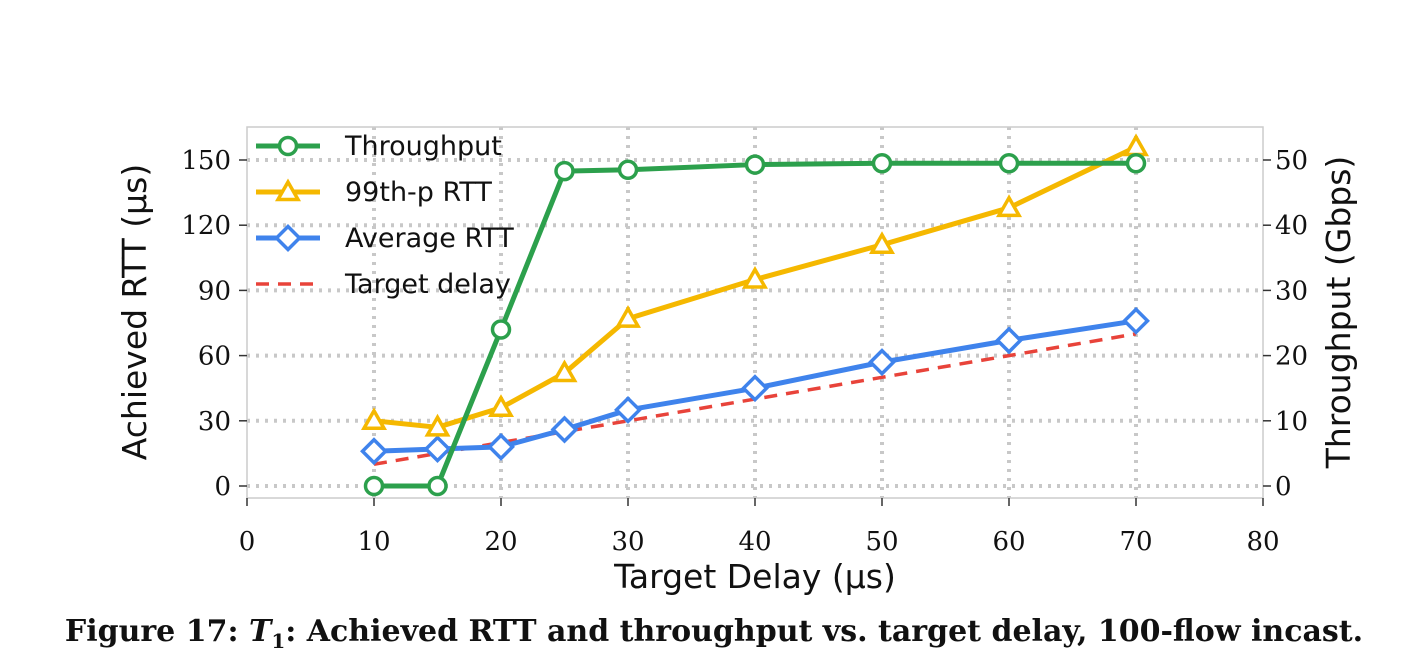 The image size is (1428, 672). What do you see at coordinates (423, 146) in the screenshot?
I see `legend-label-throughput: Throughput` at bounding box center [423, 146].